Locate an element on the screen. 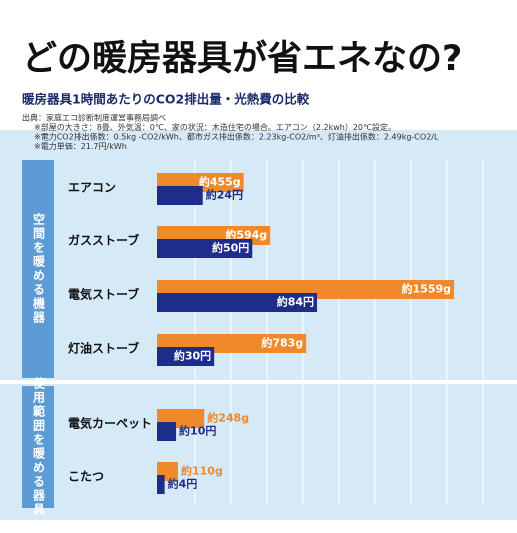  value-label: 約110g is located at coordinates (202, 471).